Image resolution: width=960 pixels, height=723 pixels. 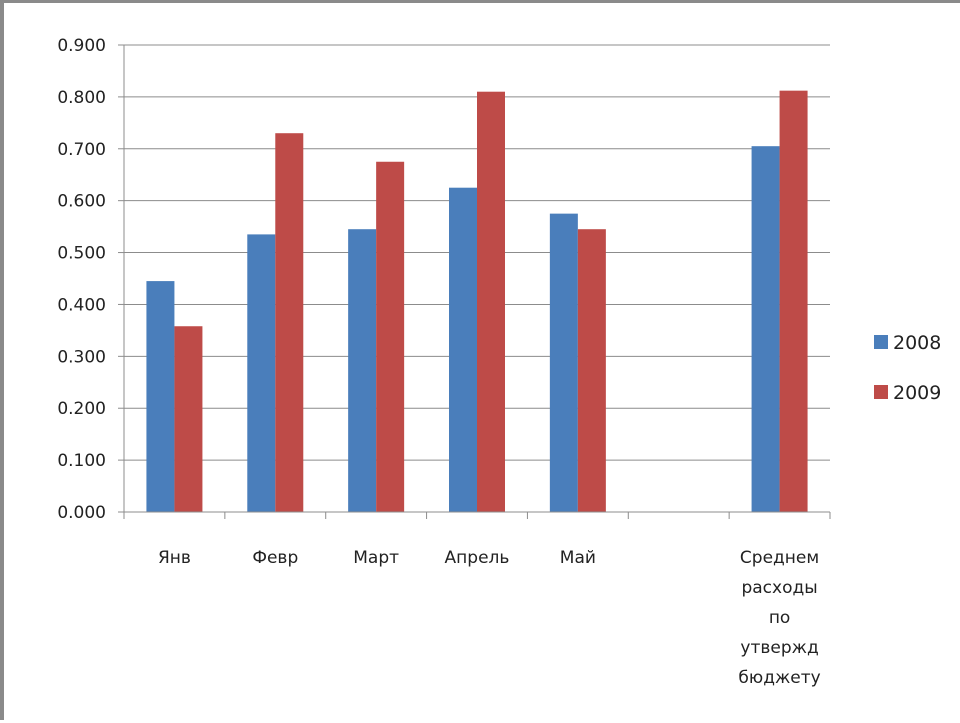 What do you see at coordinates (81, 461) in the screenshot?
I see `y-tick-label: 0.100` at bounding box center [81, 461].